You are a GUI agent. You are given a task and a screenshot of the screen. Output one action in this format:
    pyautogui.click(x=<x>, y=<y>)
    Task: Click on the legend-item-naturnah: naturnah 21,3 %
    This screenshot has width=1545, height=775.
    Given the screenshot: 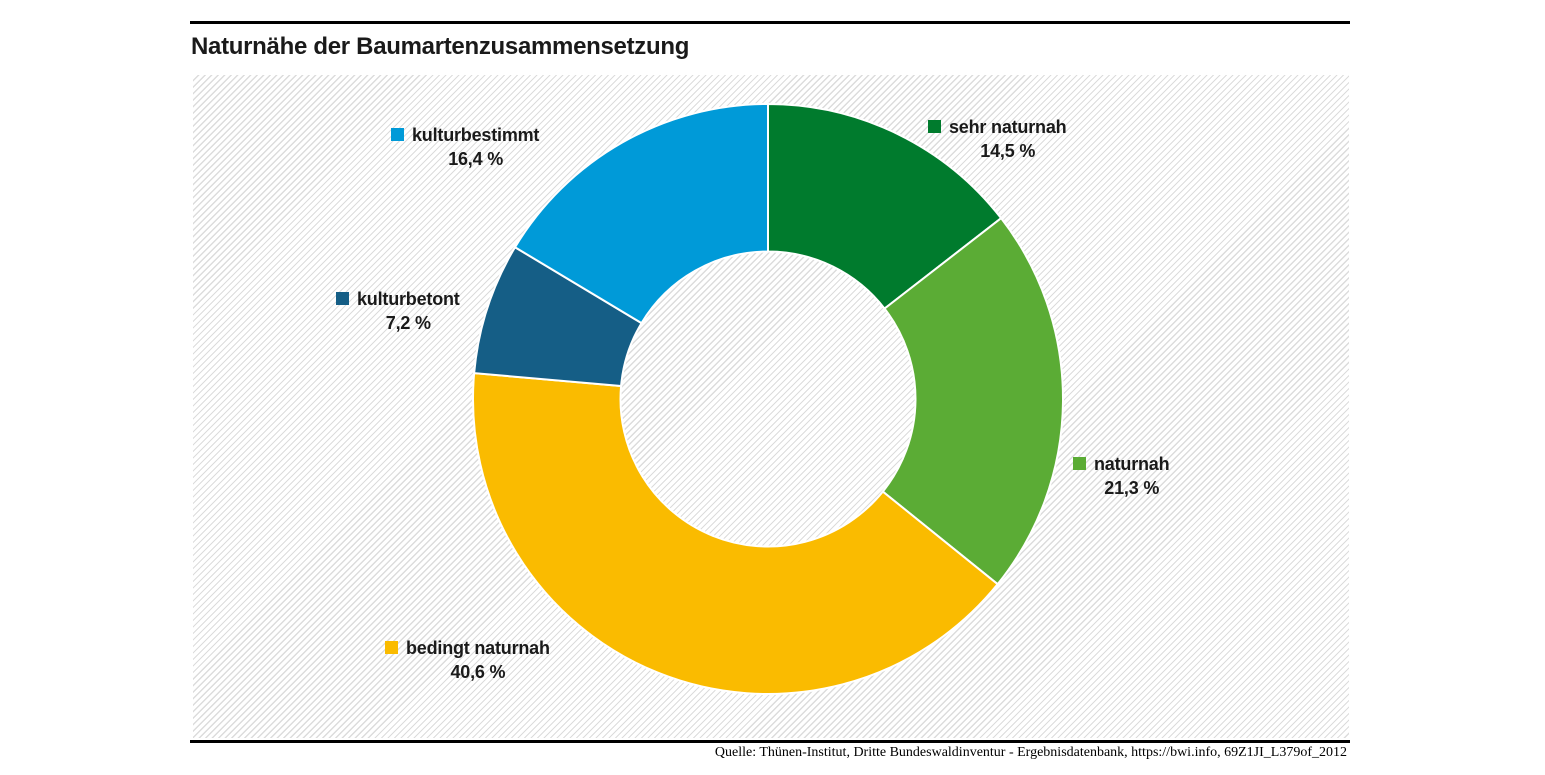 What is the action you would take?
    pyautogui.click(x=1121, y=476)
    